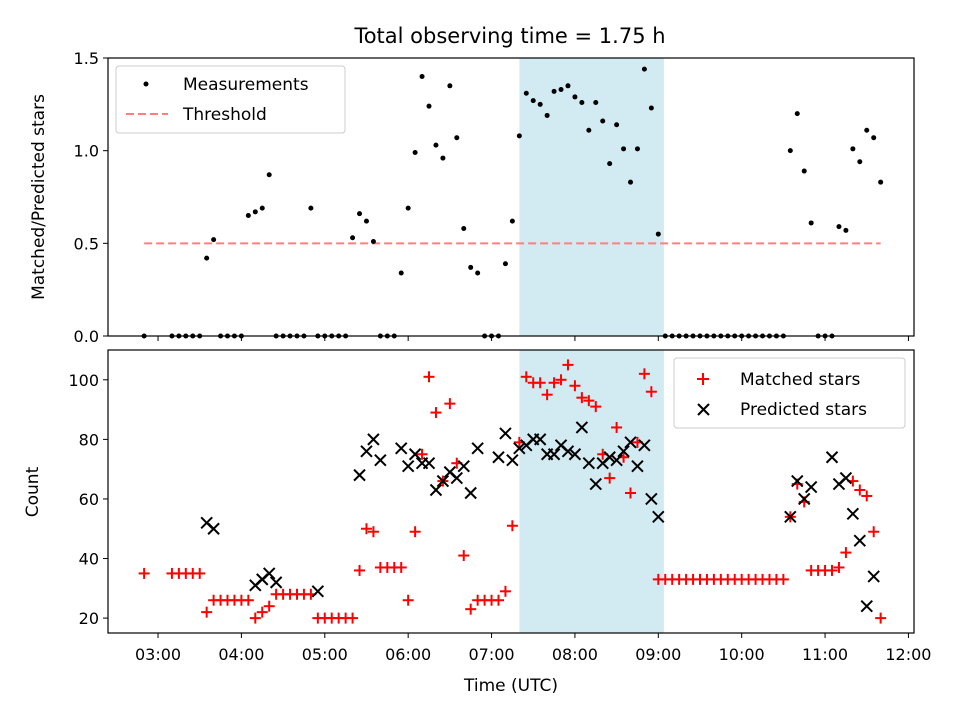 This screenshot has width=960, height=720. I want to click on legend-dot-marker-icon, so click(146, 84).